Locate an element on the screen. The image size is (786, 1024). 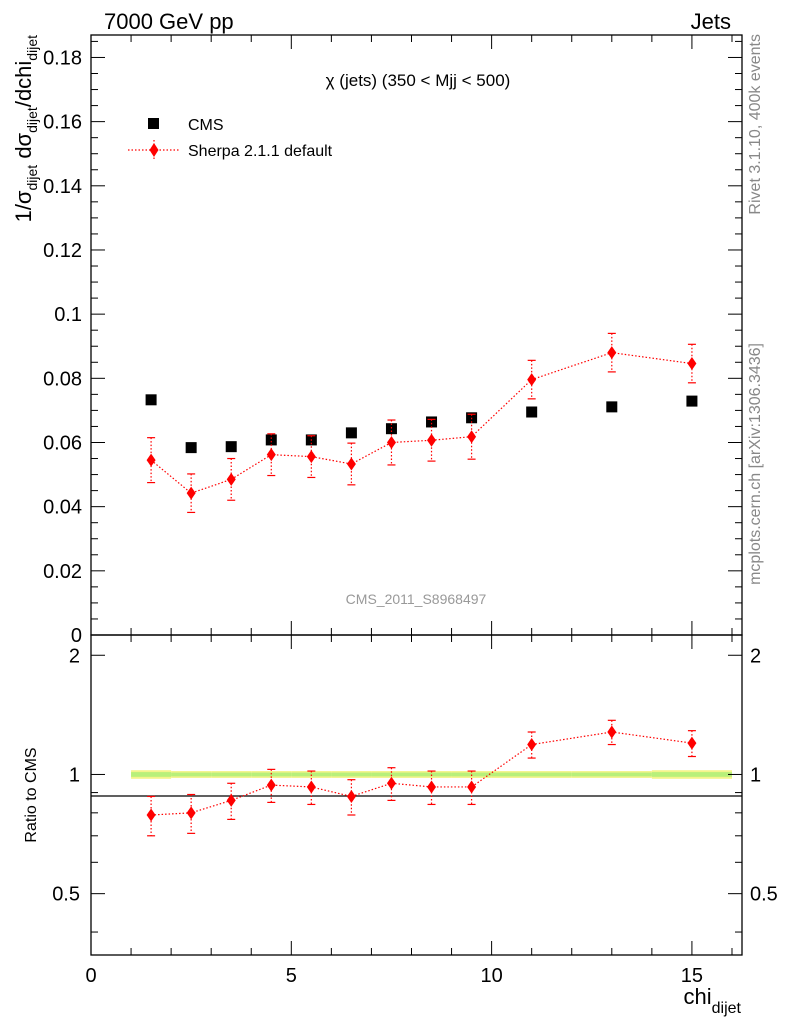
sherpa-line is located at coordinates (421, 423).